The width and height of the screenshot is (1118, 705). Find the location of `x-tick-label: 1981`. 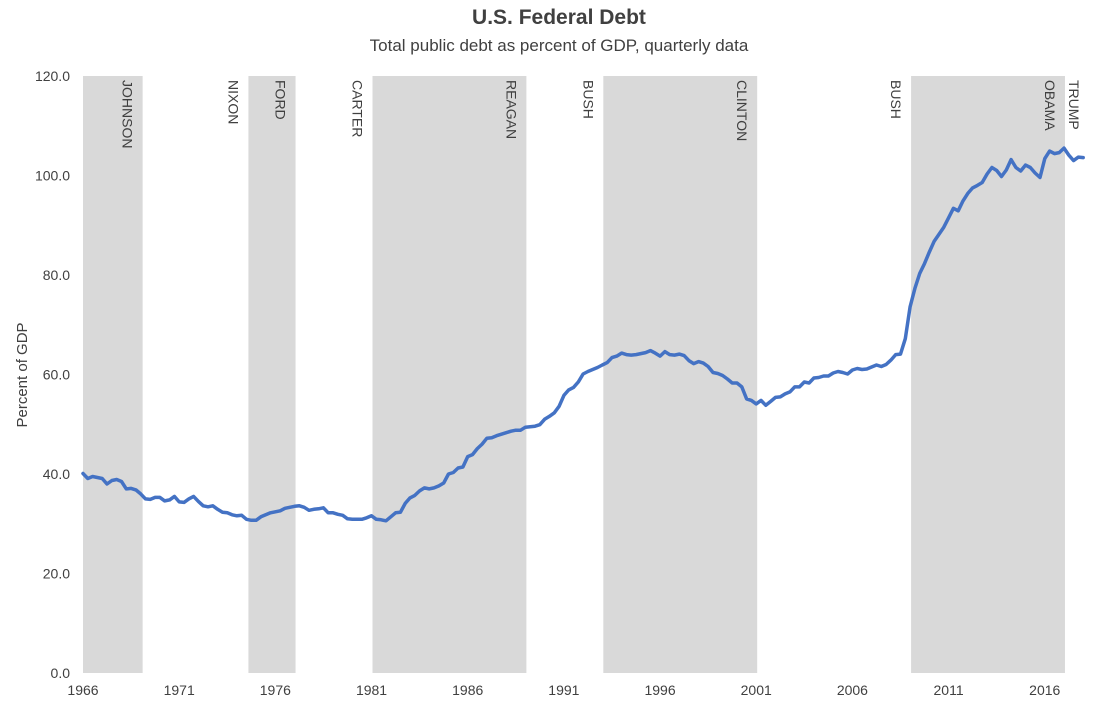

x-tick-label: 1981 is located at coordinates (371, 690).